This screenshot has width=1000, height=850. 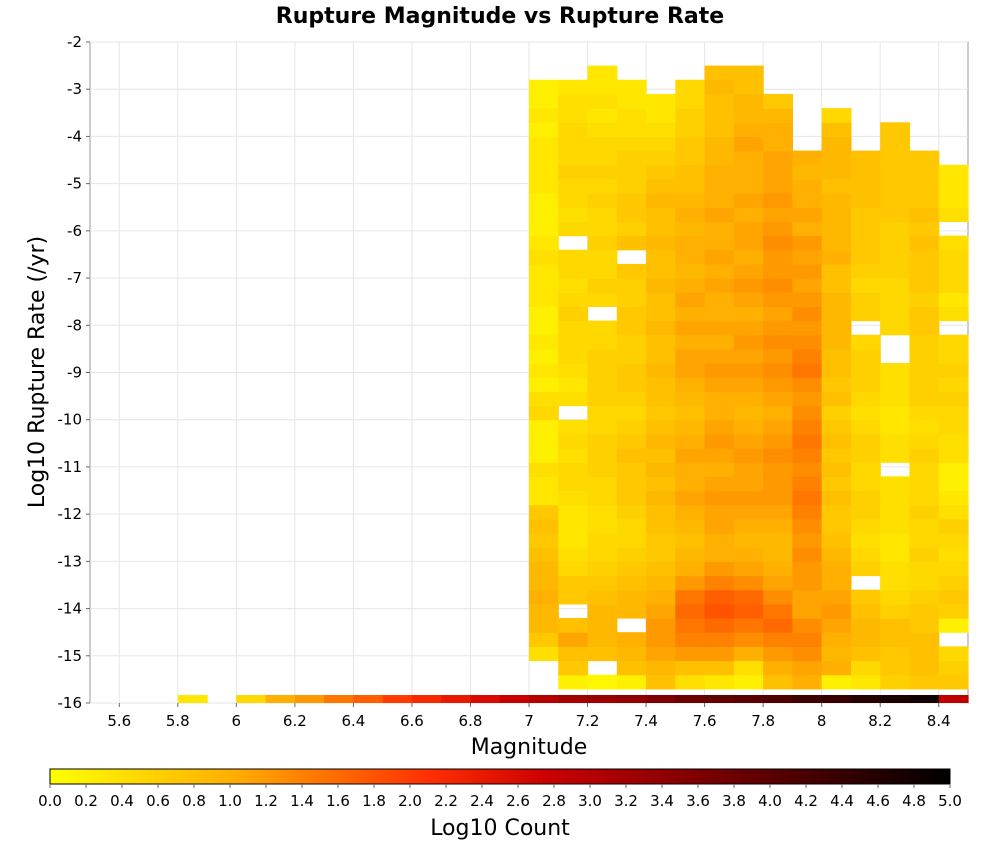 What do you see at coordinates (500, 828) in the screenshot?
I see `colorbar-label: Log10 Count` at bounding box center [500, 828].